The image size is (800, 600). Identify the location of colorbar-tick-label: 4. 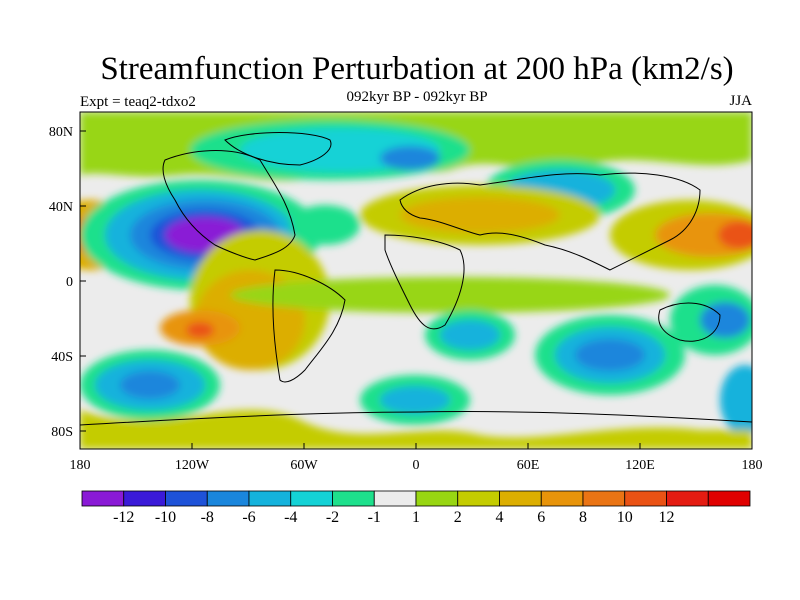
(500, 517).